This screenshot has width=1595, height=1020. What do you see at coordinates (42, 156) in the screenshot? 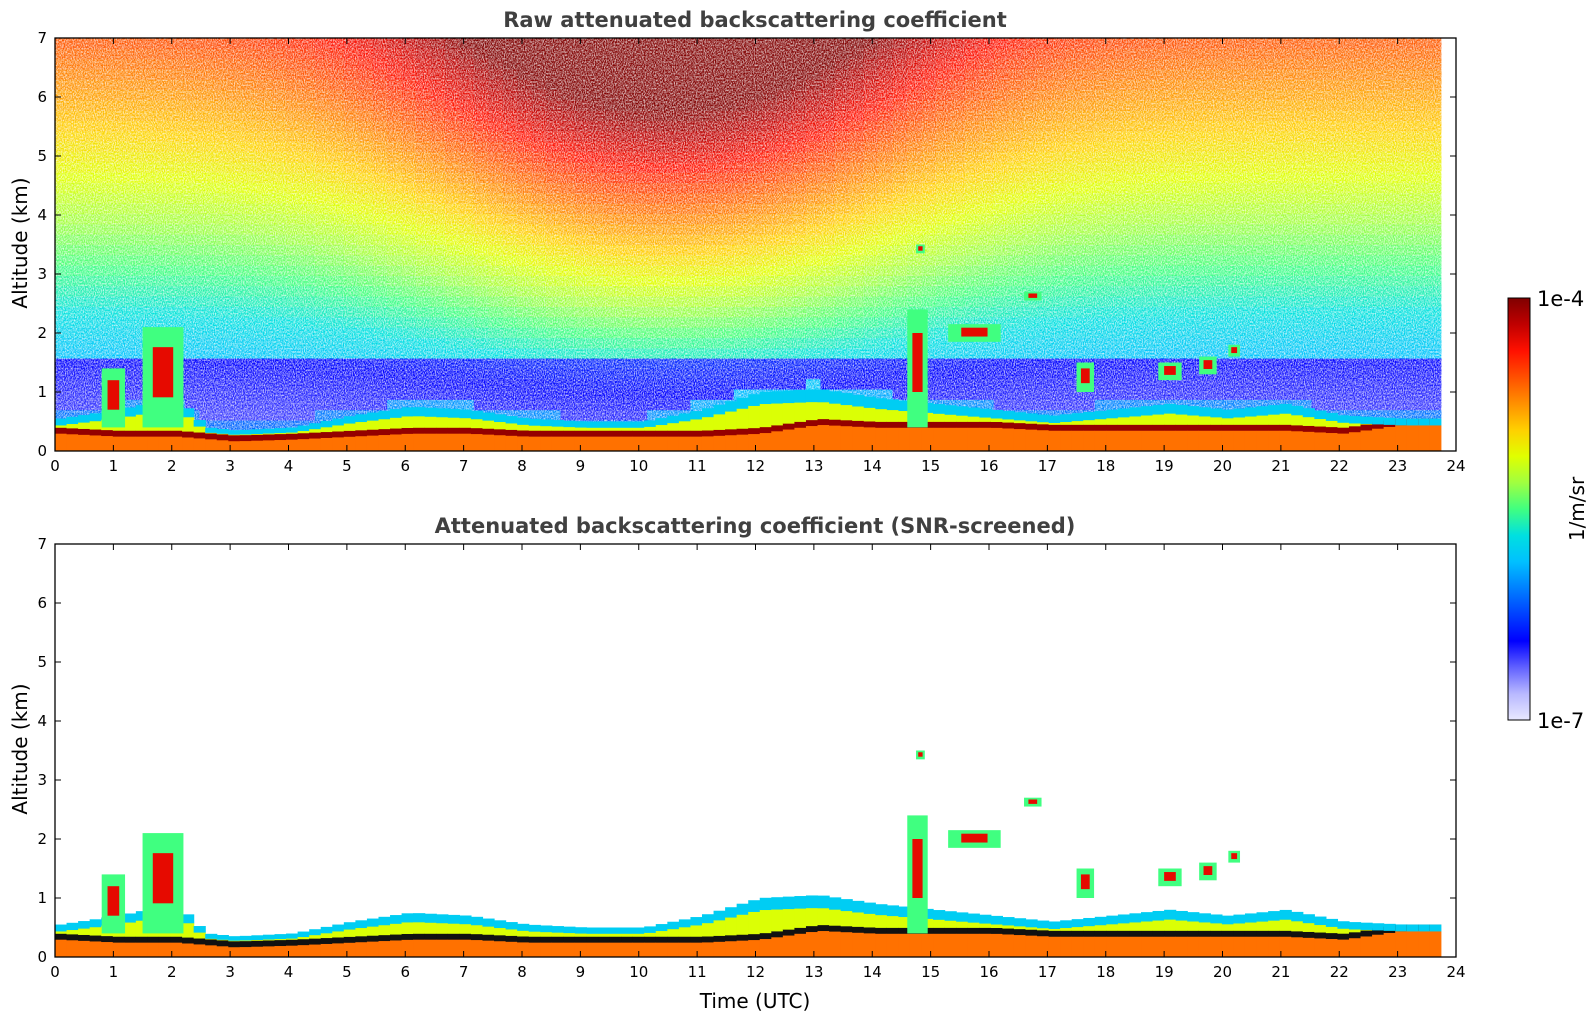
I see `y-tick-label: 5` at bounding box center [42, 156].